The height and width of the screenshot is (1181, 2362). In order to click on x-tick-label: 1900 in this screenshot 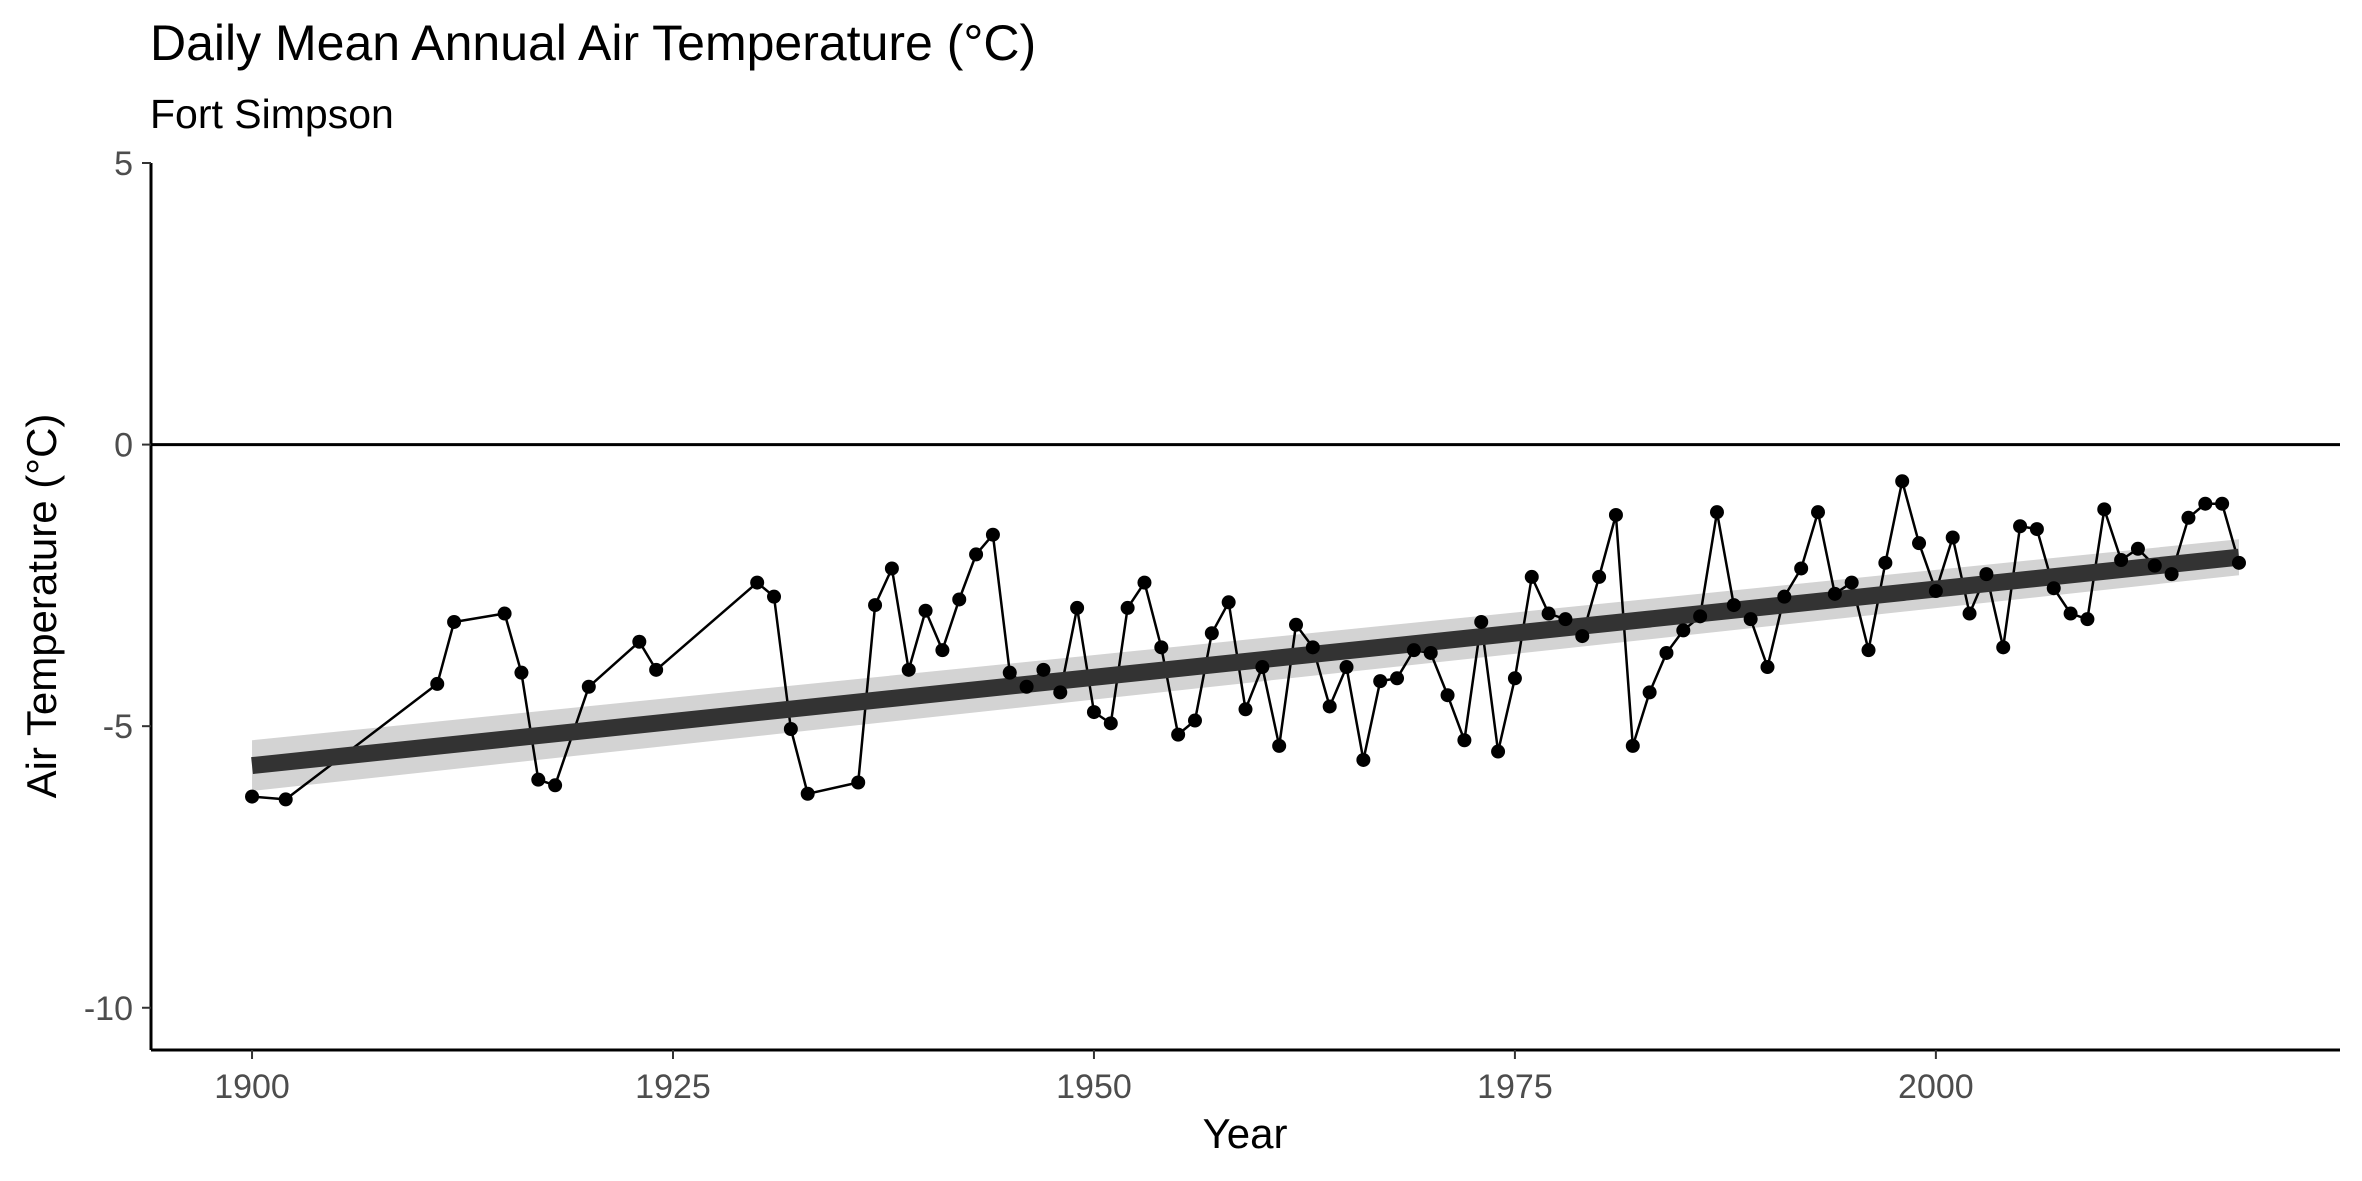, I will do `click(252, 1087)`.